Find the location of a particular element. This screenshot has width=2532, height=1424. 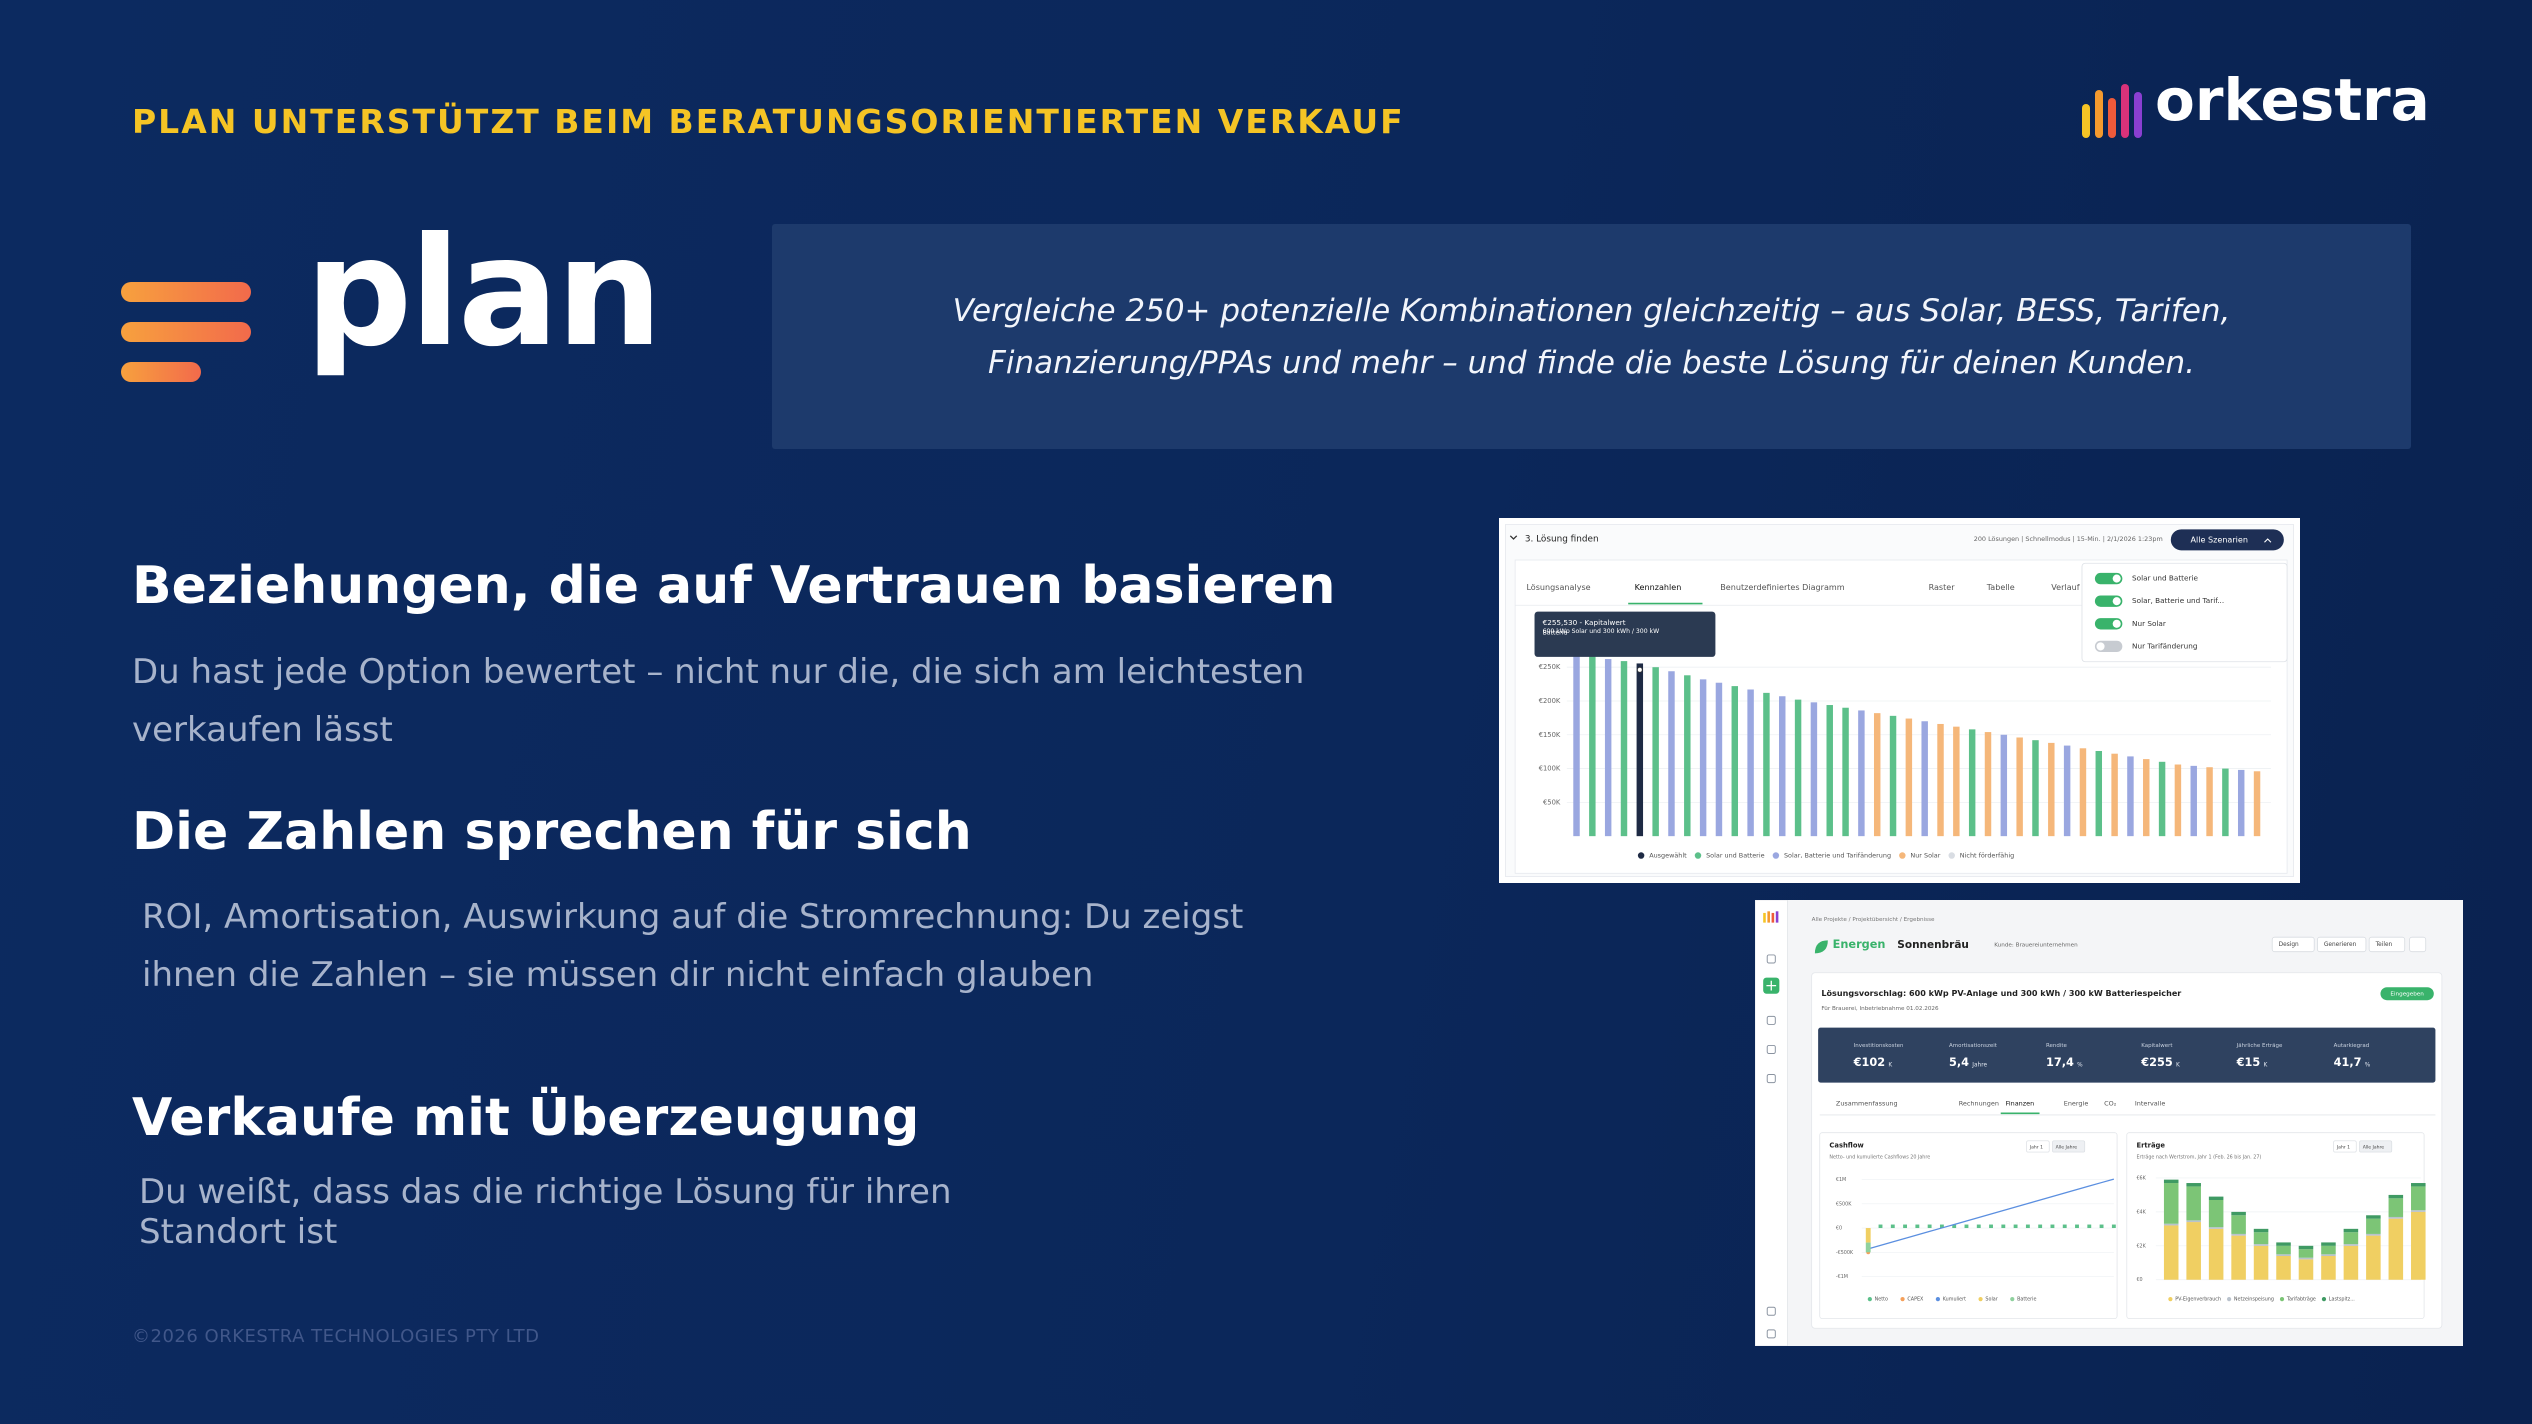

tooltip-line: 600 kWp Solar und 300 kWh / 300 kW is located at coordinates (1601, 631).